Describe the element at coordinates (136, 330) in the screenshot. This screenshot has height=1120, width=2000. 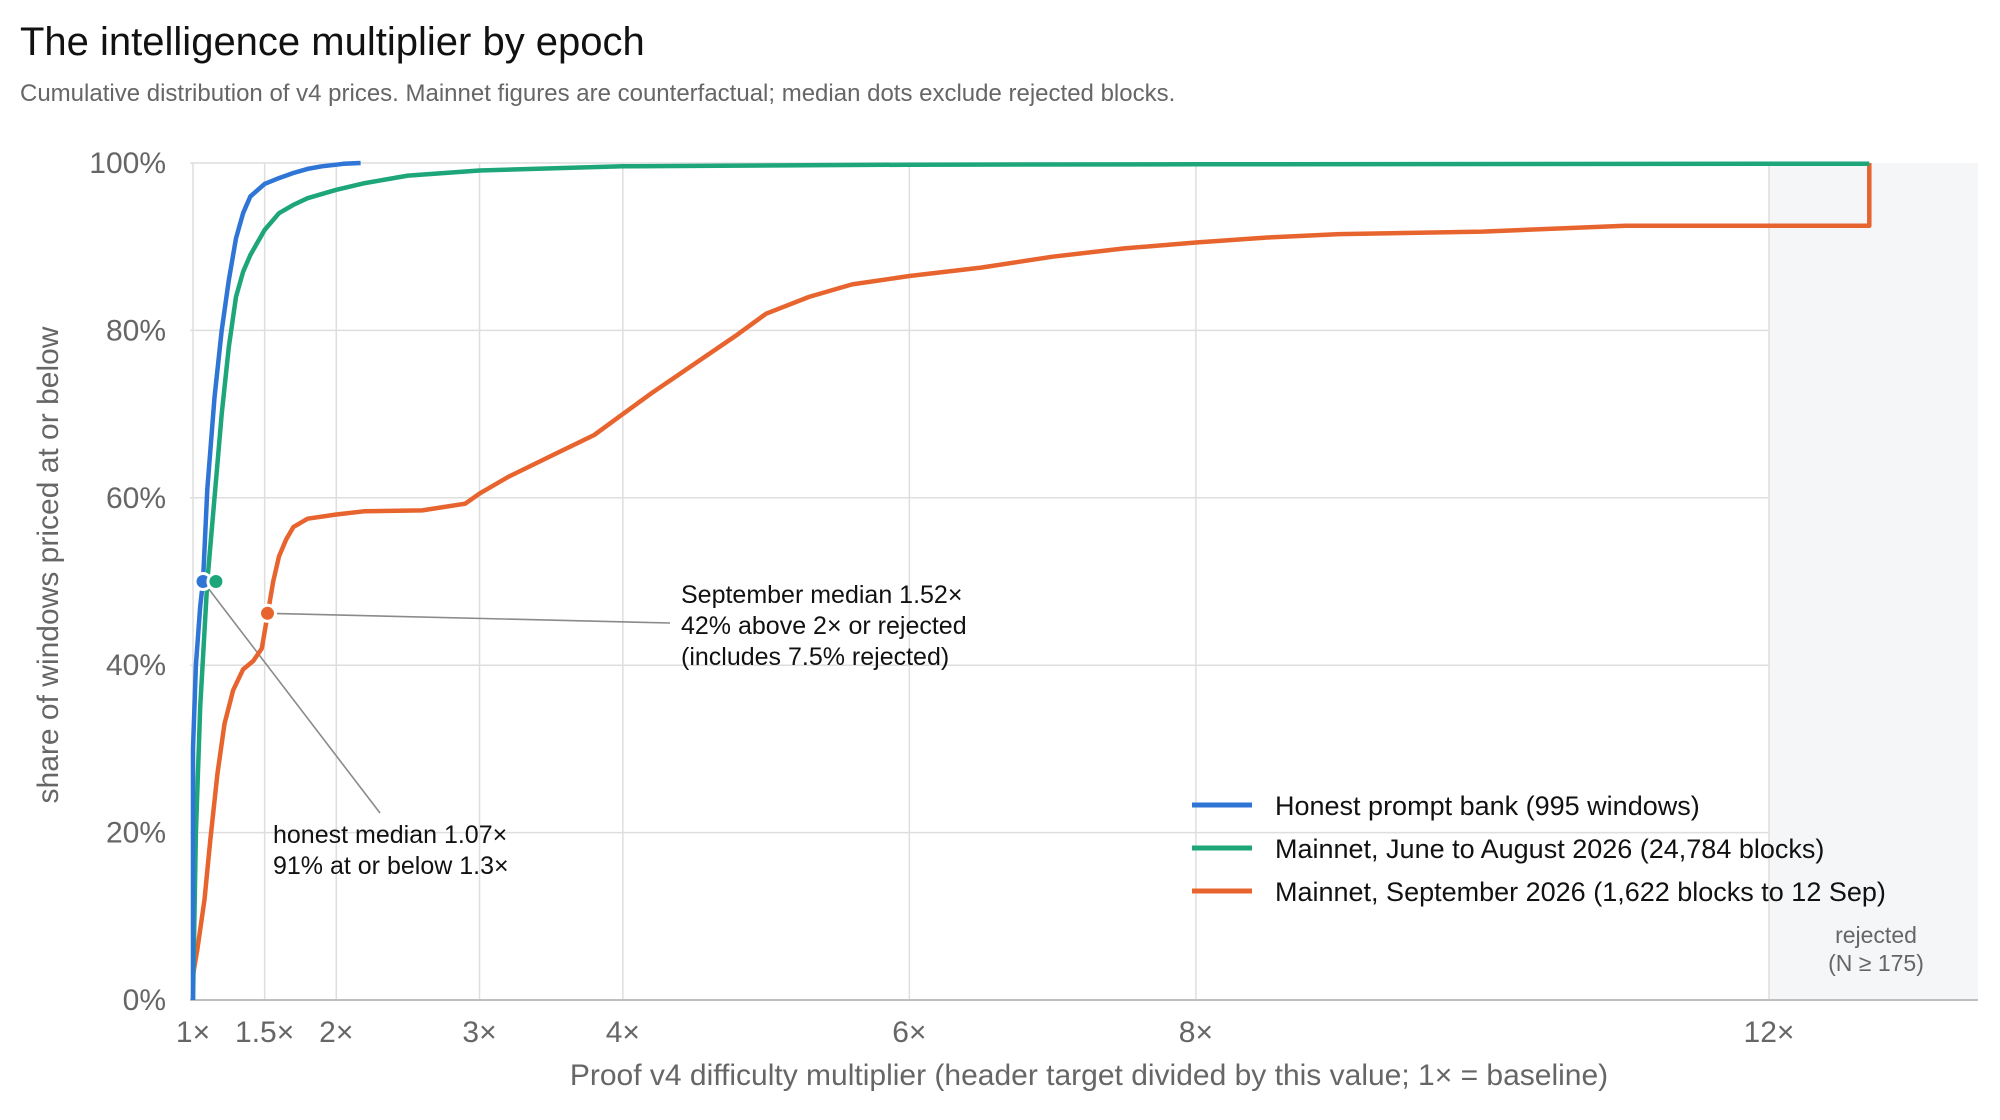
I see `y-tick-label: 80%` at that location.